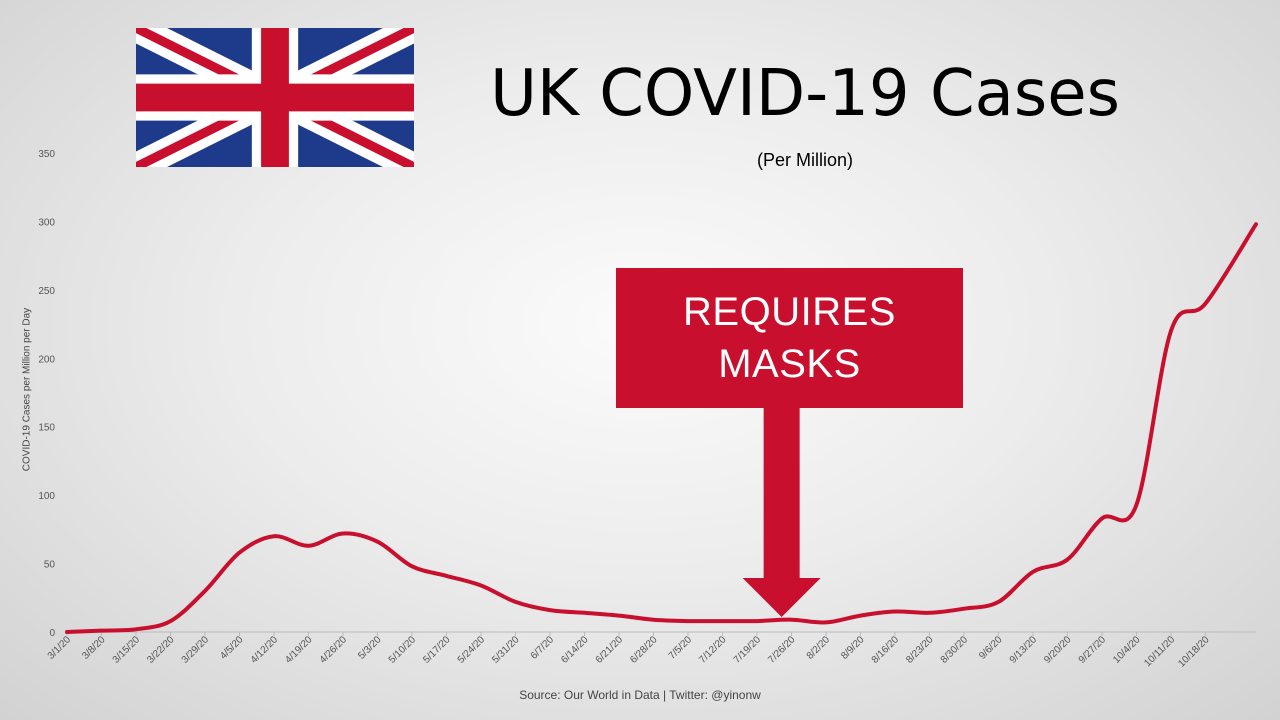 The width and height of the screenshot is (1280, 720). What do you see at coordinates (27, 389) in the screenshot?
I see `y-axis-label: COVID-19 Cases per Million per Day` at bounding box center [27, 389].